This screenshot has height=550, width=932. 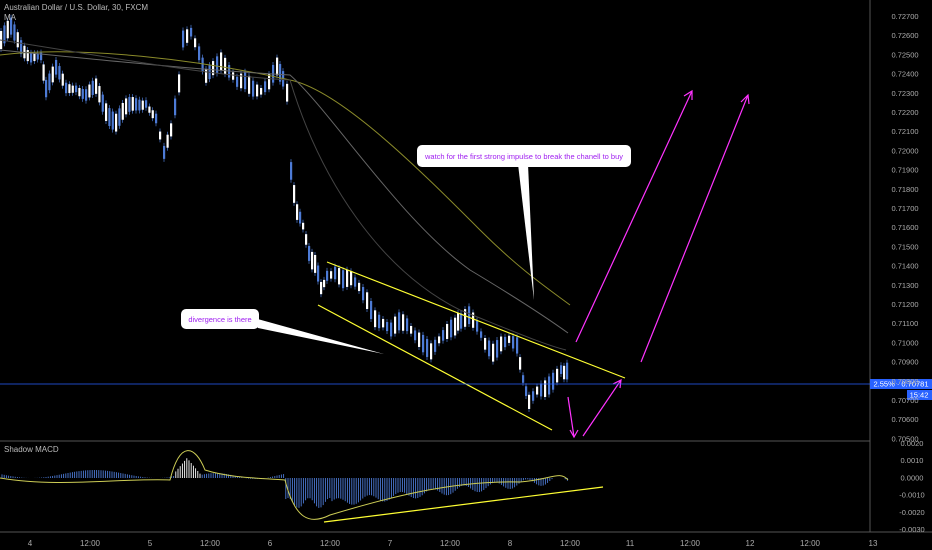 I want to click on current-price-label: 2.55% · 0.70781, so click(x=900, y=384).